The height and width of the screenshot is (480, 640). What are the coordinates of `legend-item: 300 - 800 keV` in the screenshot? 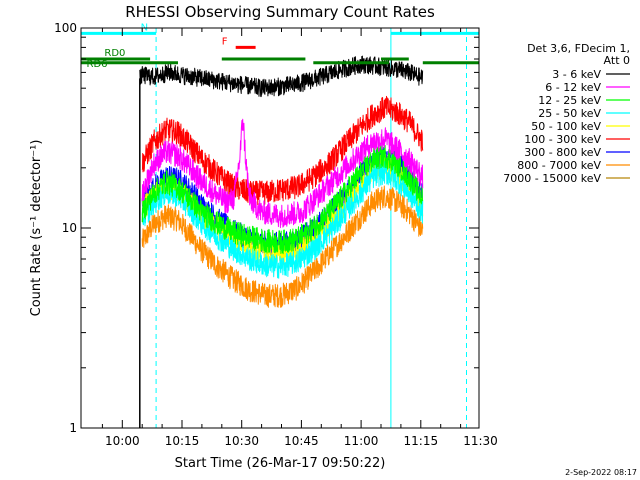 It's located at (577, 152).